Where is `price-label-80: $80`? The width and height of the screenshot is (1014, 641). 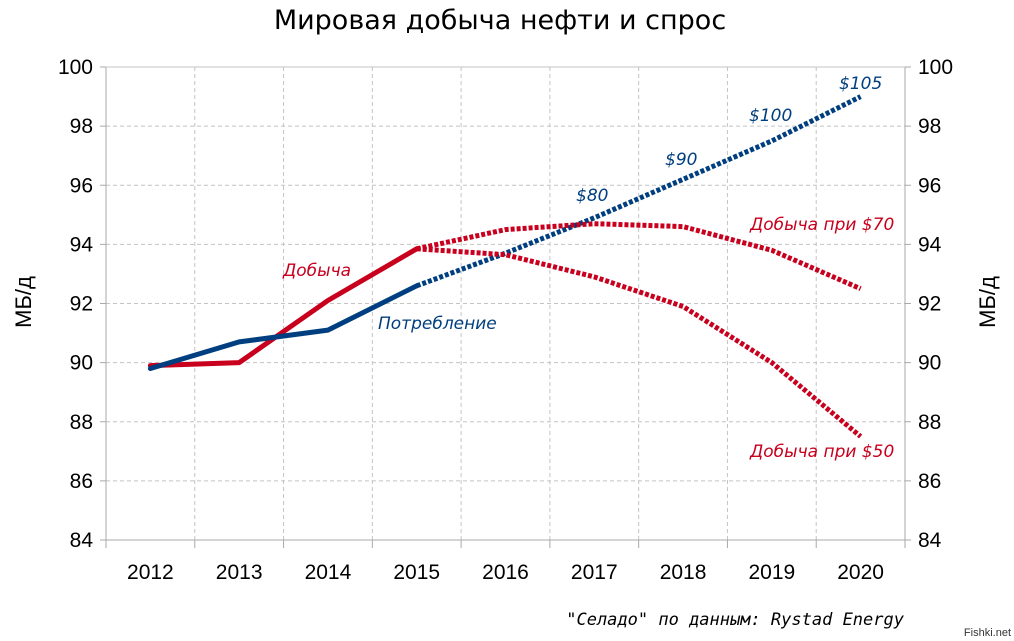 price-label-80: $80 is located at coordinates (592, 196).